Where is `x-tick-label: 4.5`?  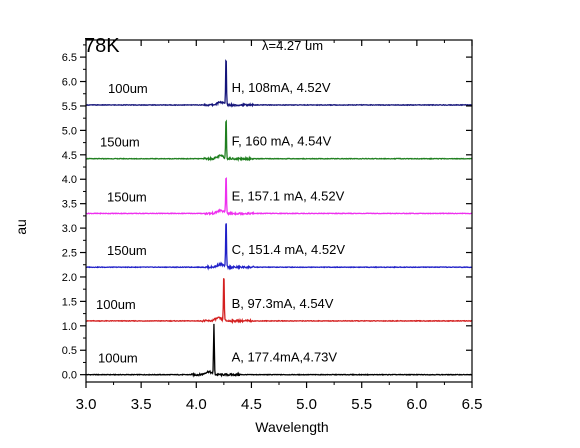
x-tick-label: 4.5 is located at coordinates (251, 404).